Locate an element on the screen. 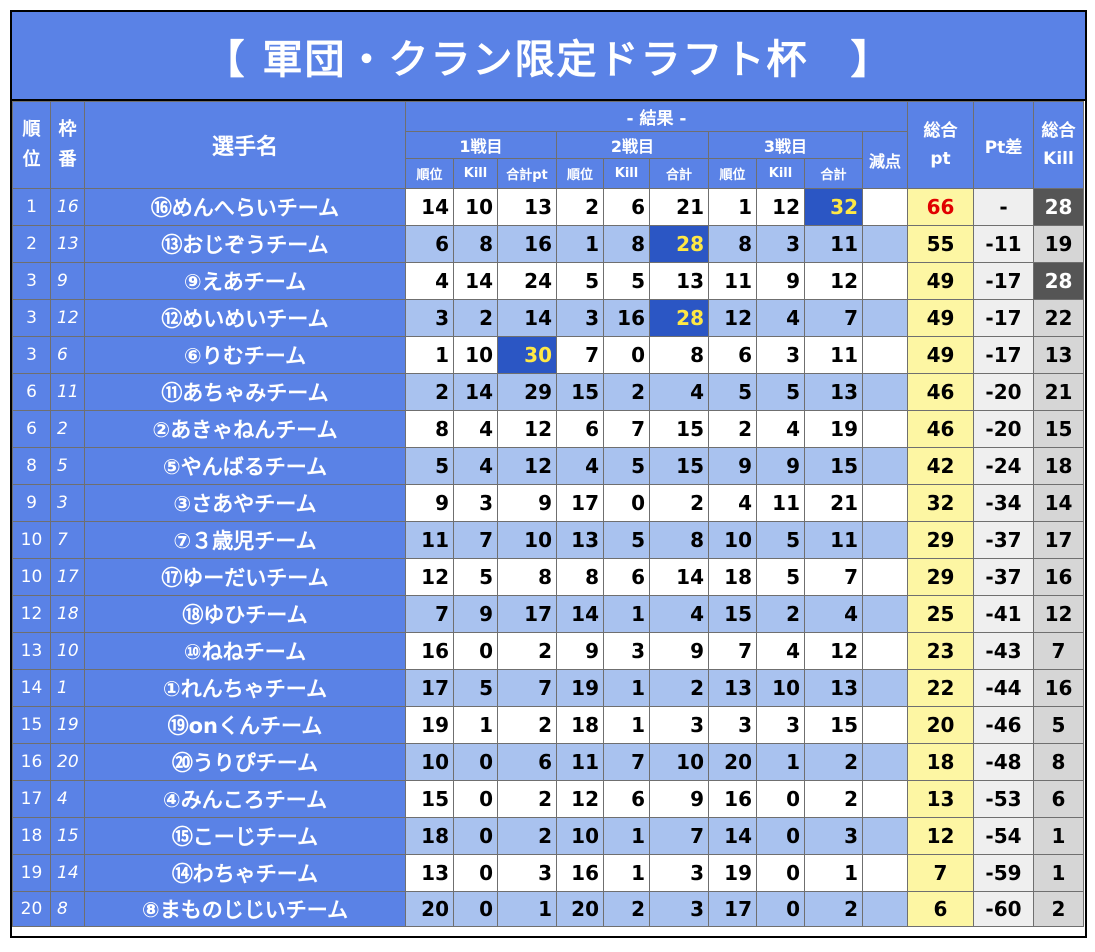  total-kill-cell: 5 is located at coordinates (1058, 725).